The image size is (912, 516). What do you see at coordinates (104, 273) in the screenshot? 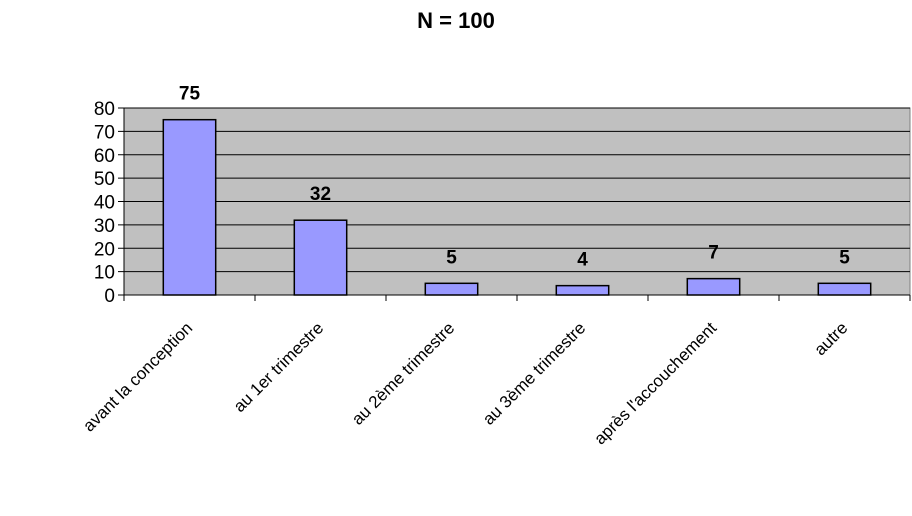
I see `y-tick-label: 10` at bounding box center [104, 273].